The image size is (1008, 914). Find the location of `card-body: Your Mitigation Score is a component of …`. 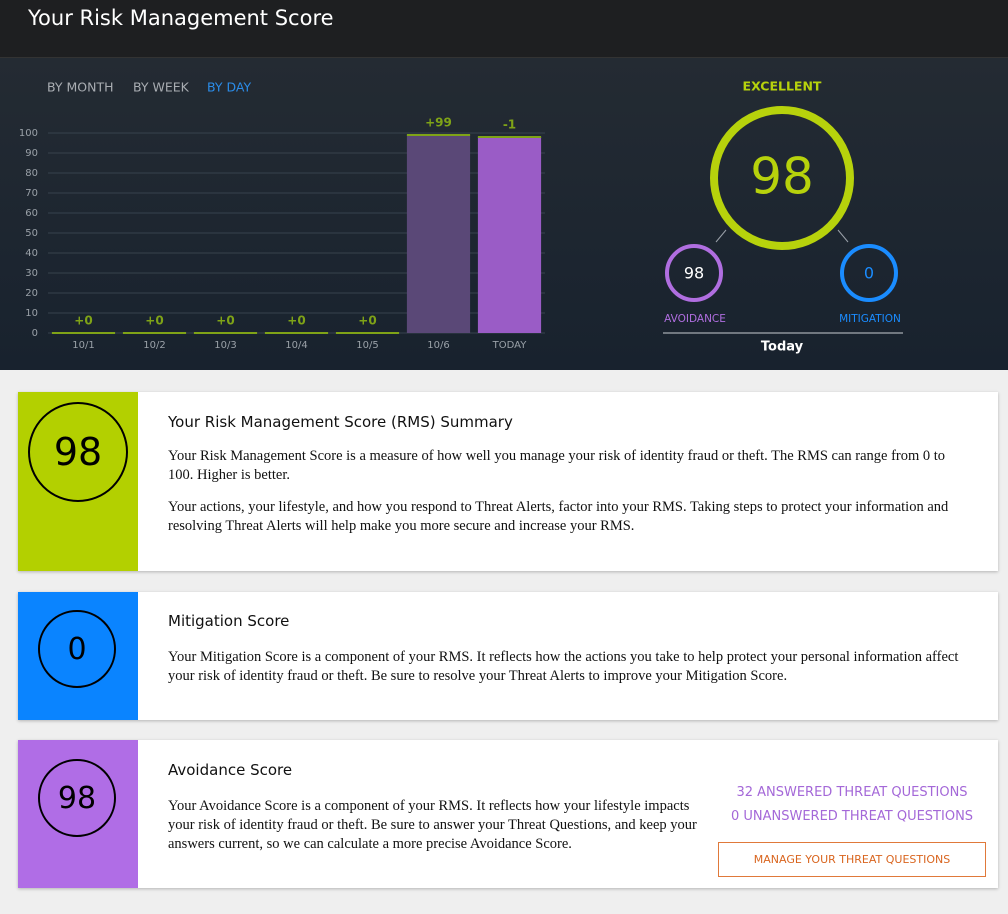

card-body: Your Mitigation Score is a component of … is located at coordinates (568, 673).